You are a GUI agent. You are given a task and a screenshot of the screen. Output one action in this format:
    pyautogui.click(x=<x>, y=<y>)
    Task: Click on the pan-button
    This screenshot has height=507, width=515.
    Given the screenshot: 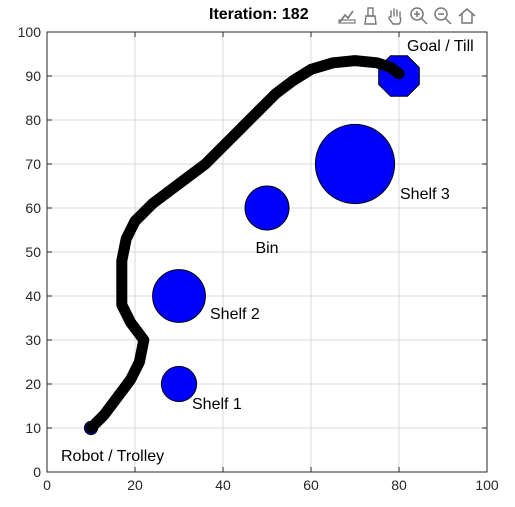 What is the action you would take?
    pyautogui.click(x=395, y=16)
    